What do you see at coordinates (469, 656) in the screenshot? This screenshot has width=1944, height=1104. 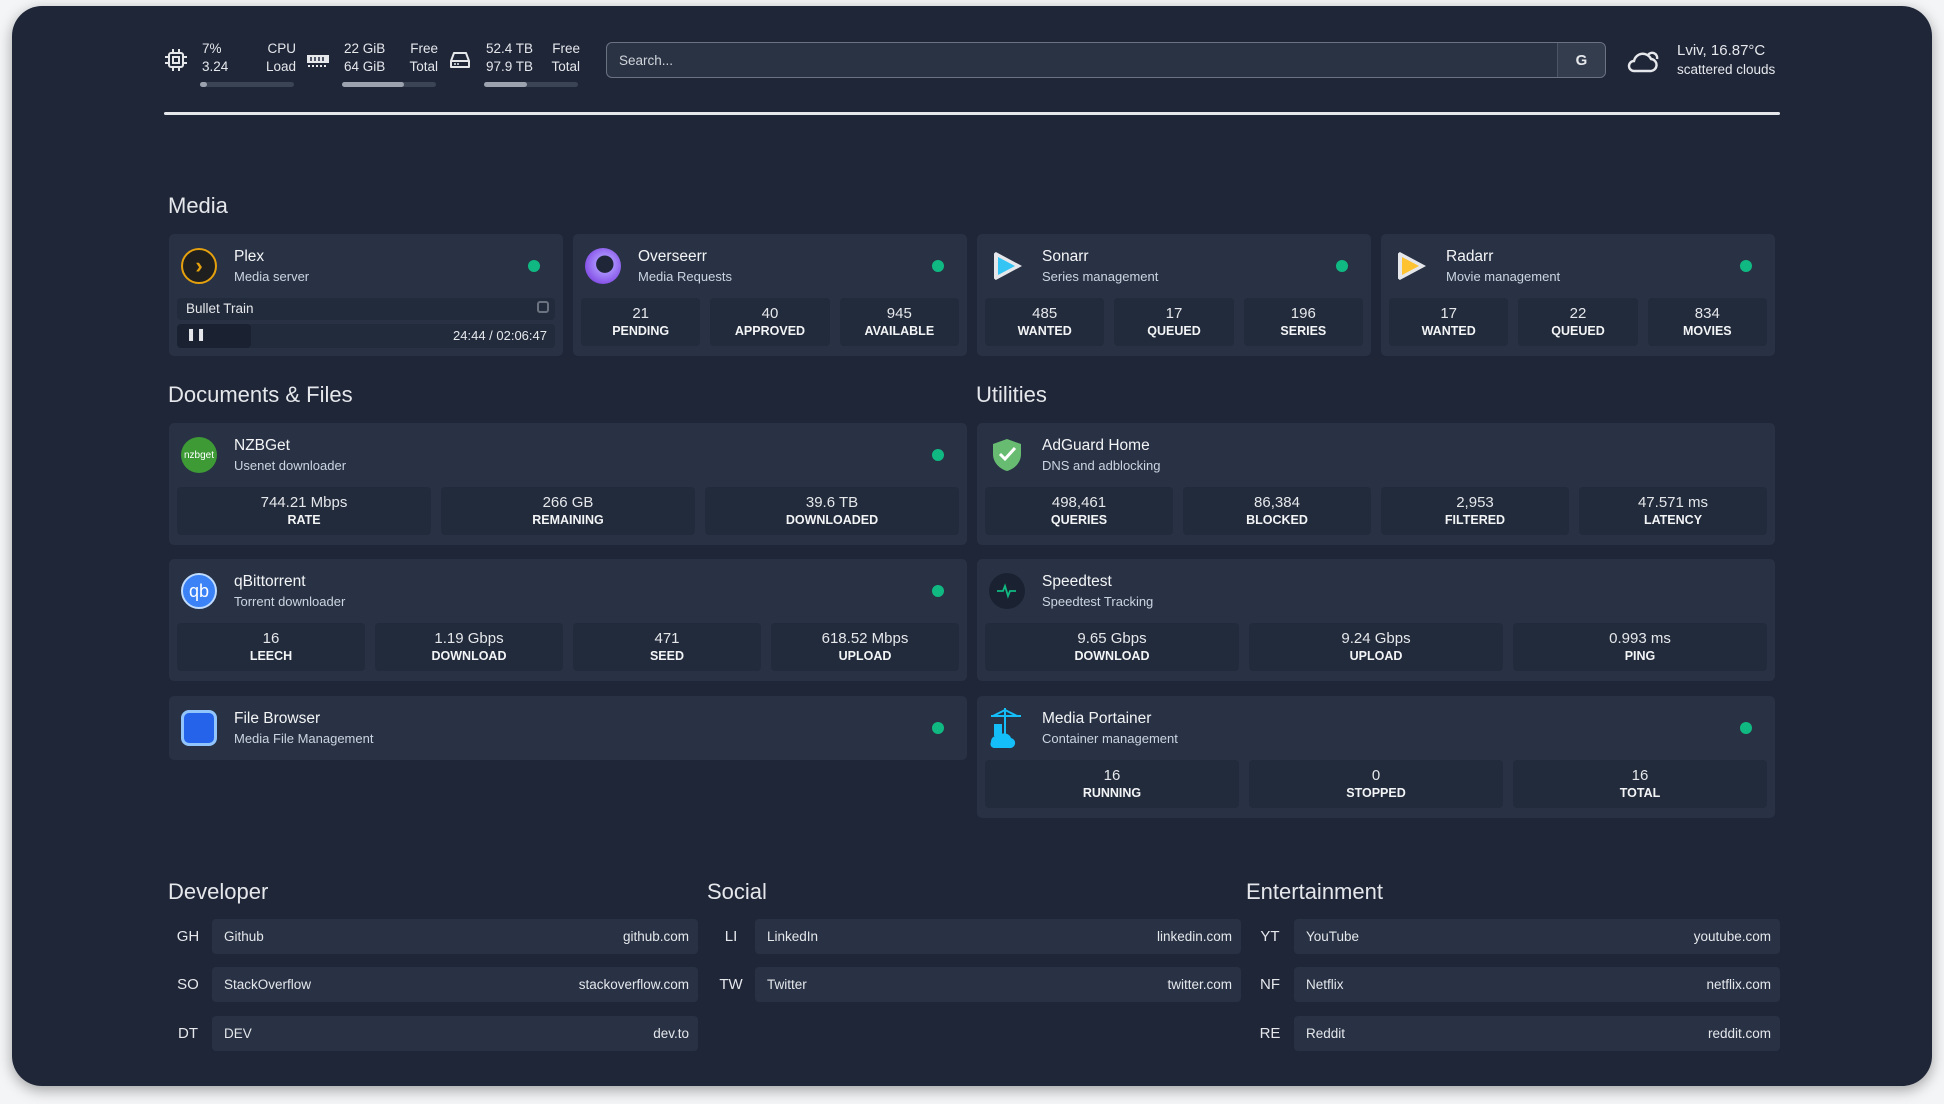 I see `stat-label: Download` at bounding box center [469, 656].